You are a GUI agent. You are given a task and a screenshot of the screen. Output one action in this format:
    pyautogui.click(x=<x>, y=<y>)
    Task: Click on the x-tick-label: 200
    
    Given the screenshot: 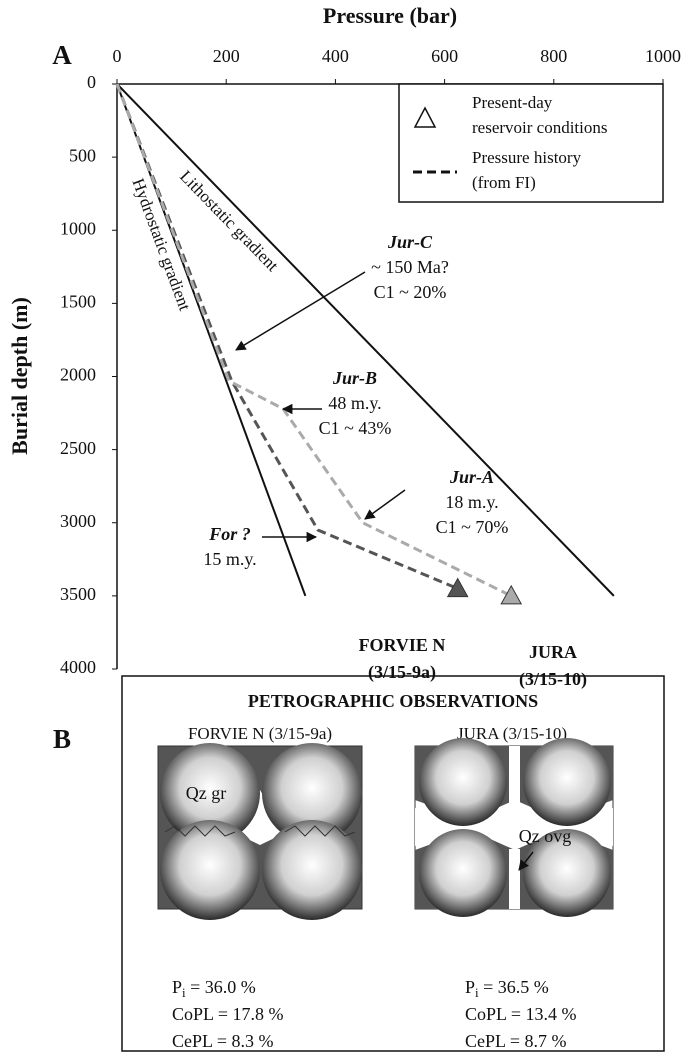 What is the action you would take?
    pyautogui.click(x=226, y=56)
    